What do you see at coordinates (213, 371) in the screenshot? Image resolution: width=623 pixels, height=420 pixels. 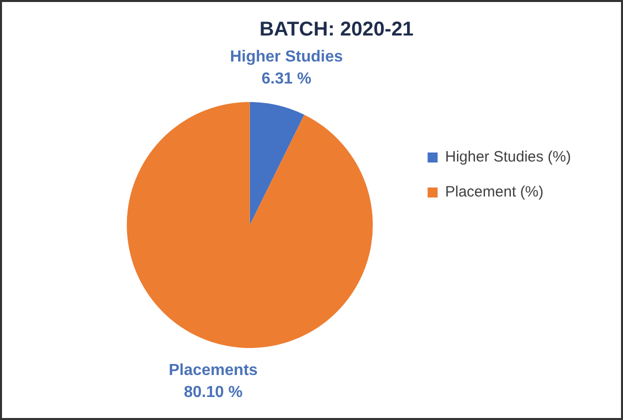 I see `text: Placements` at bounding box center [213, 371].